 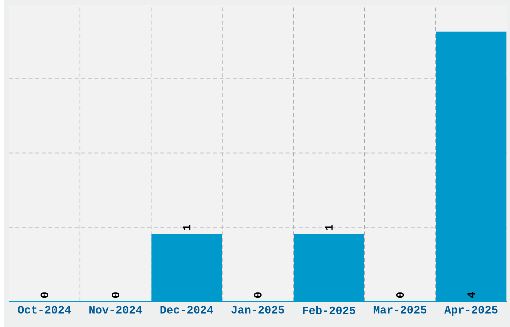 What do you see at coordinates (329, 310) in the screenshot?
I see `x-tick-label: Feb-2025` at bounding box center [329, 310].